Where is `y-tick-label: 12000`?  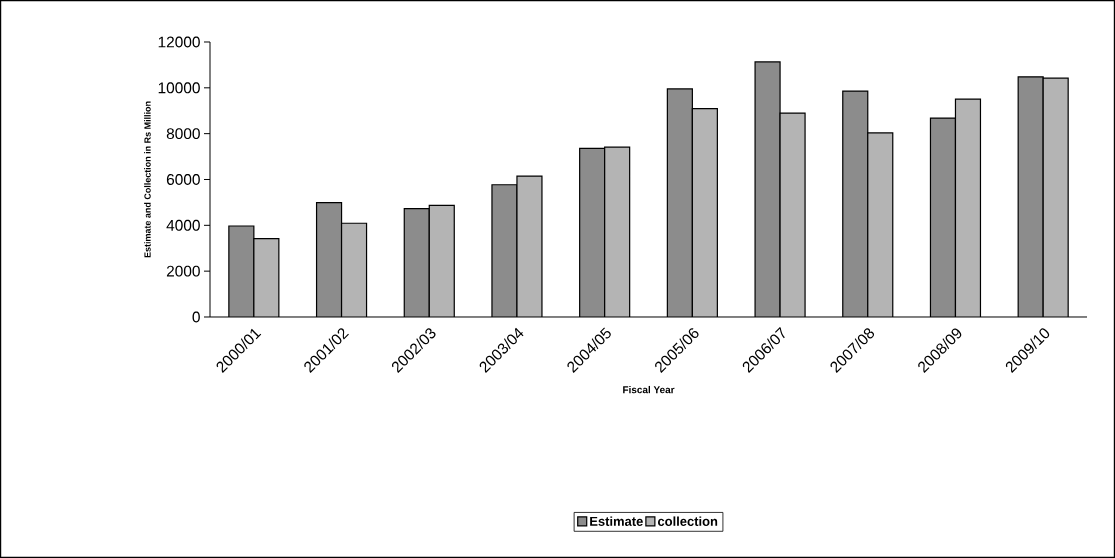
y-tick-label: 12000 is located at coordinates (179, 42).